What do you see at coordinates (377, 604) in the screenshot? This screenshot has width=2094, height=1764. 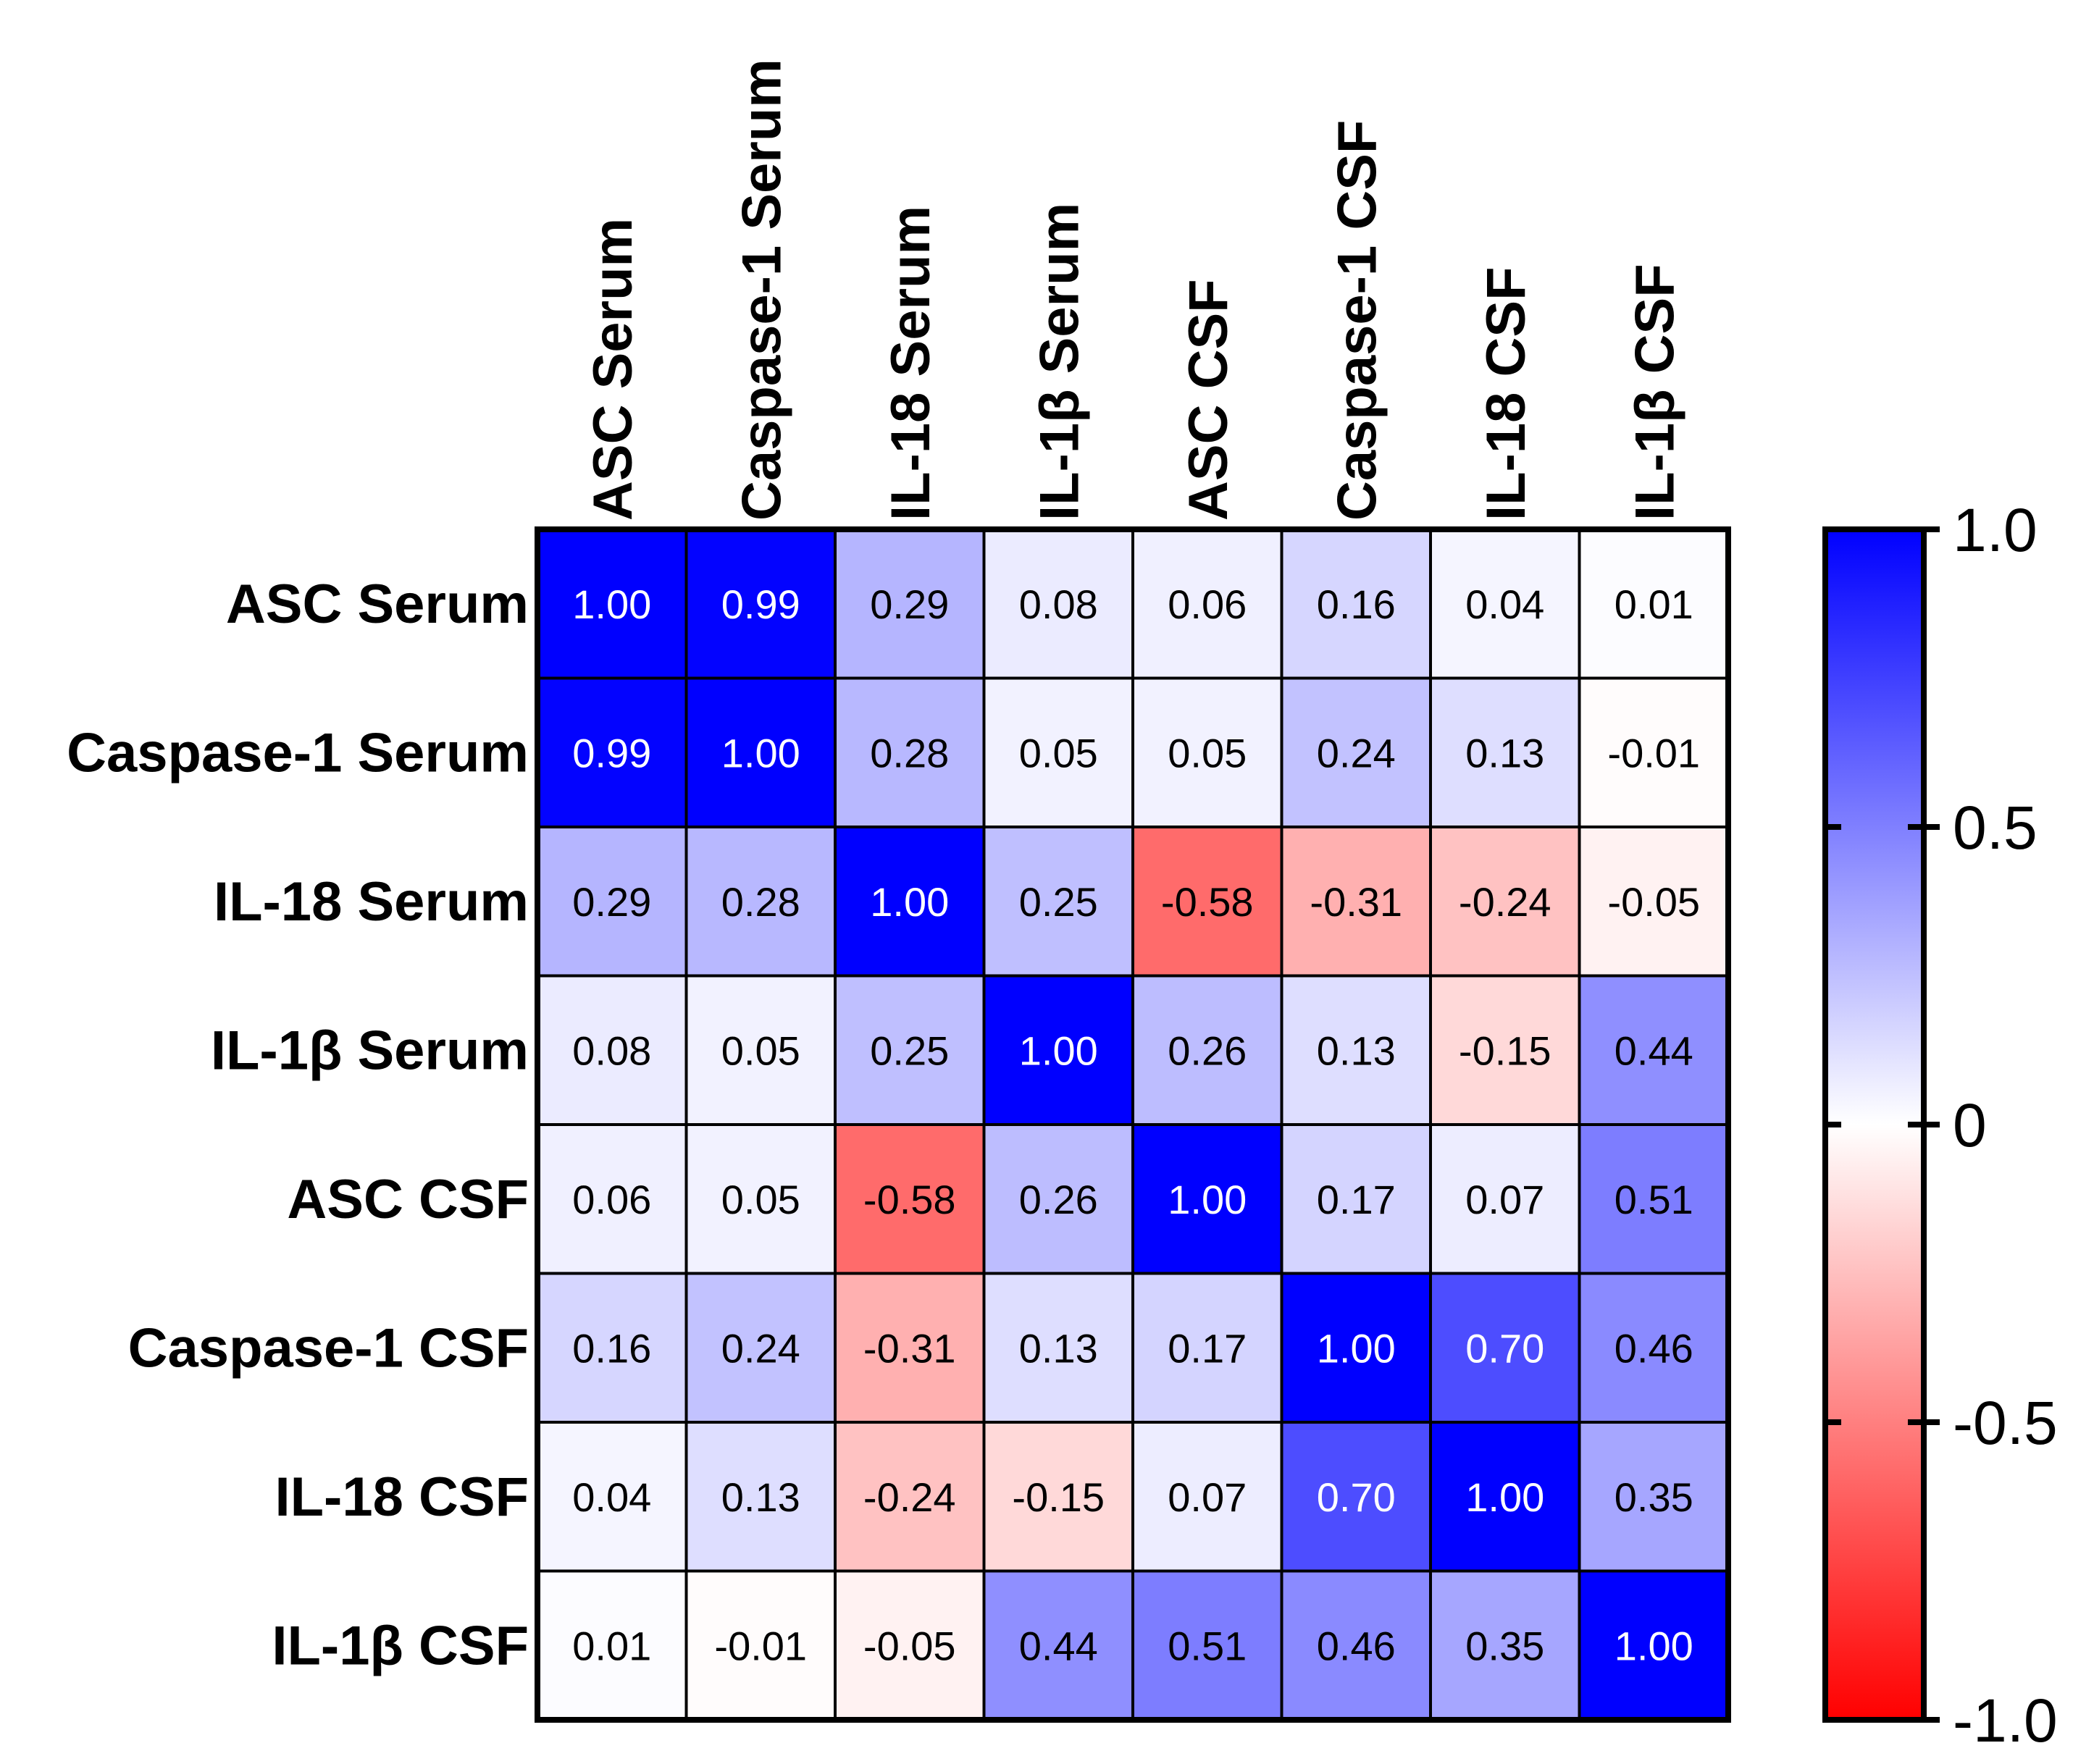 I see `row-label: ASC Serum` at bounding box center [377, 604].